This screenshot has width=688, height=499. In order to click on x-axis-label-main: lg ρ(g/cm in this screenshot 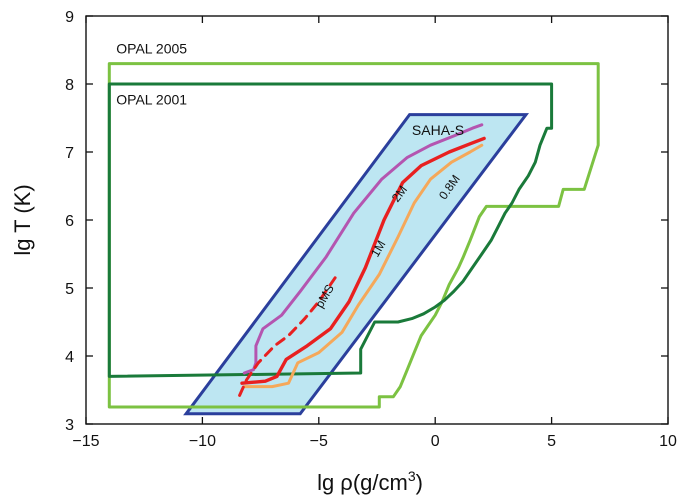, I will do `click(362, 482)`.